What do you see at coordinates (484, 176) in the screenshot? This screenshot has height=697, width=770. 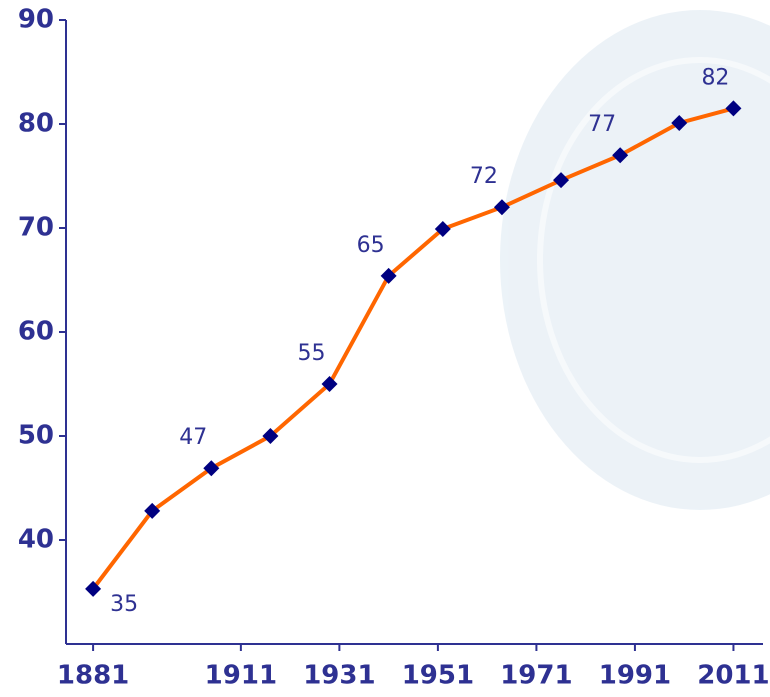 I see `data-label: 72` at bounding box center [484, 176].